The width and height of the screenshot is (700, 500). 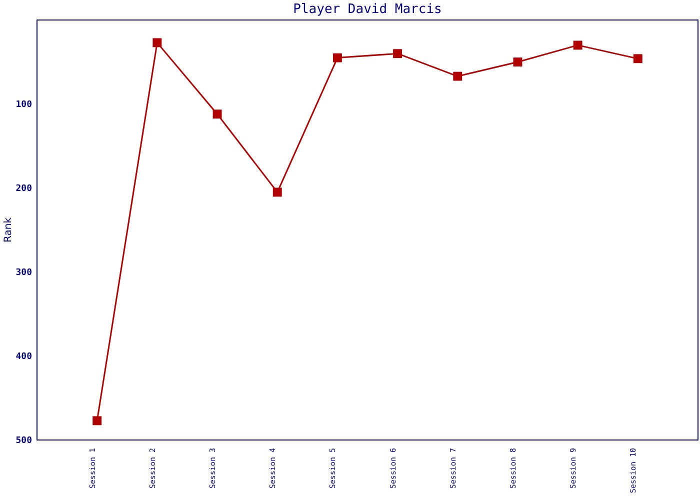 What do you see at coordinates (24, 273) in the screenshot?
I see `y-tick-label: 300` at bounding box center [24, 273].